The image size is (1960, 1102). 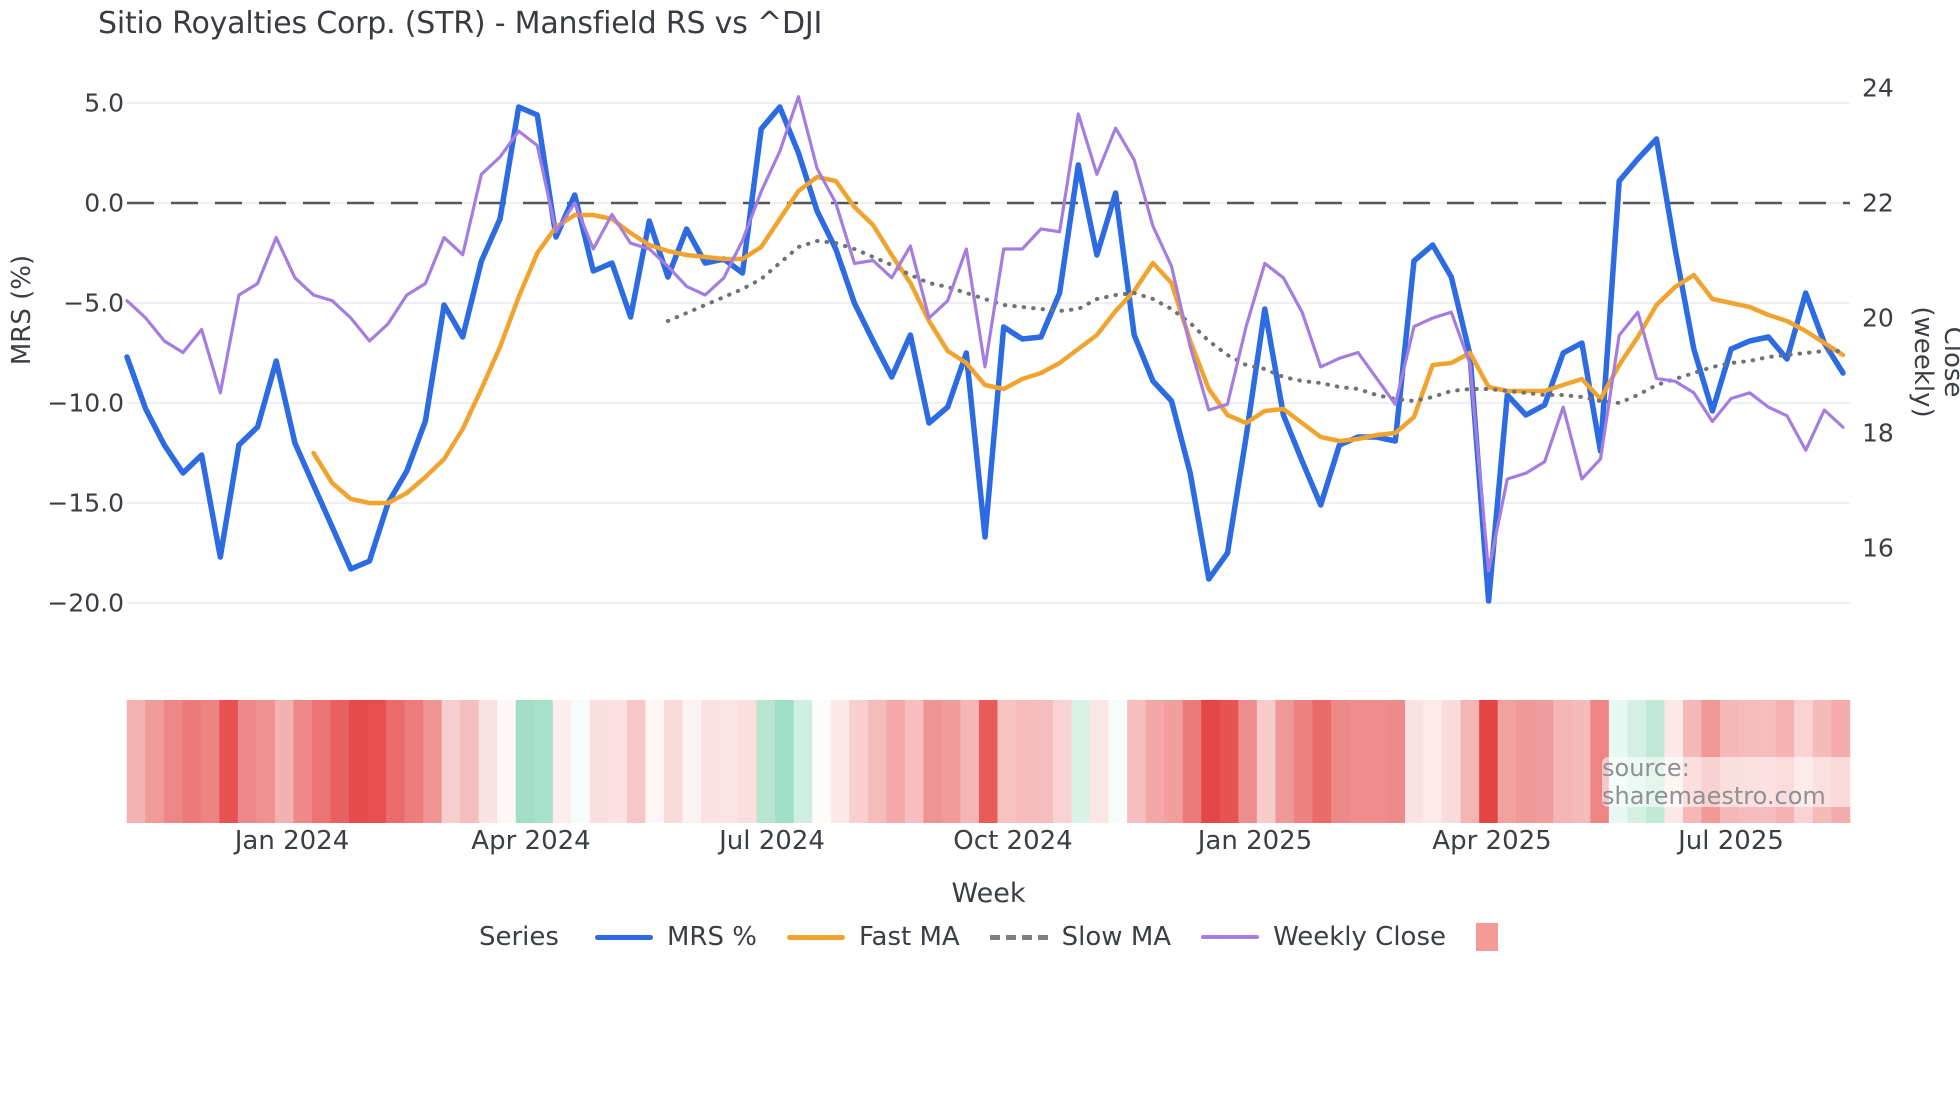 What do you see at coordinates (531, 841) in the screenshot?
I see `x-tick-label: Apr 2024` at bounding box center [531, 841].